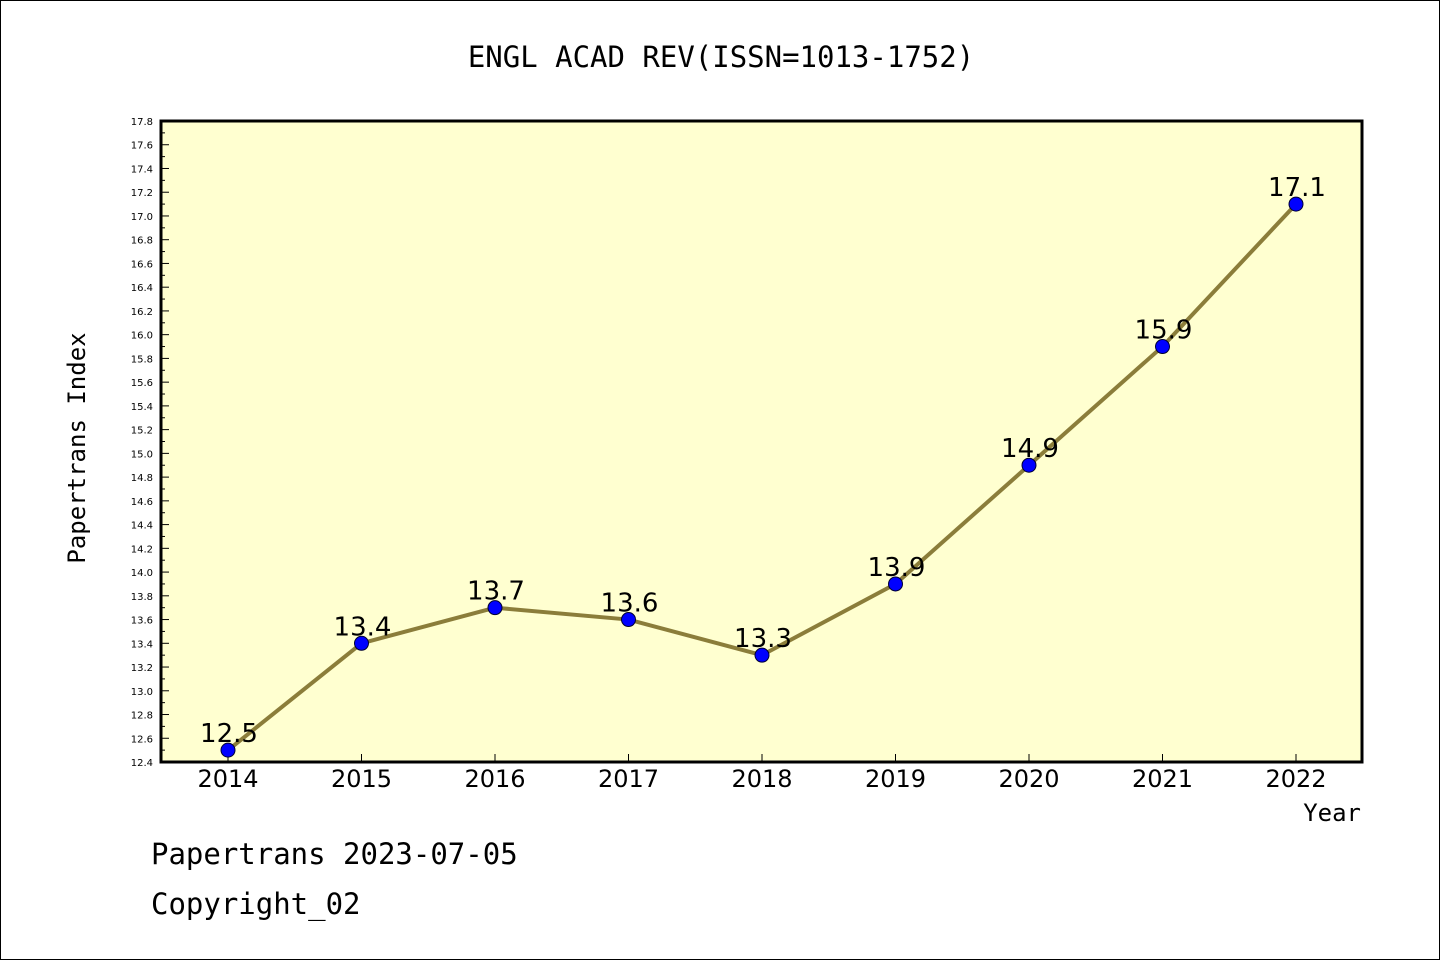  Describe the element at coordinates (142, 146) in the screenshot. I see `y-tick-label: 17.6` at that location.